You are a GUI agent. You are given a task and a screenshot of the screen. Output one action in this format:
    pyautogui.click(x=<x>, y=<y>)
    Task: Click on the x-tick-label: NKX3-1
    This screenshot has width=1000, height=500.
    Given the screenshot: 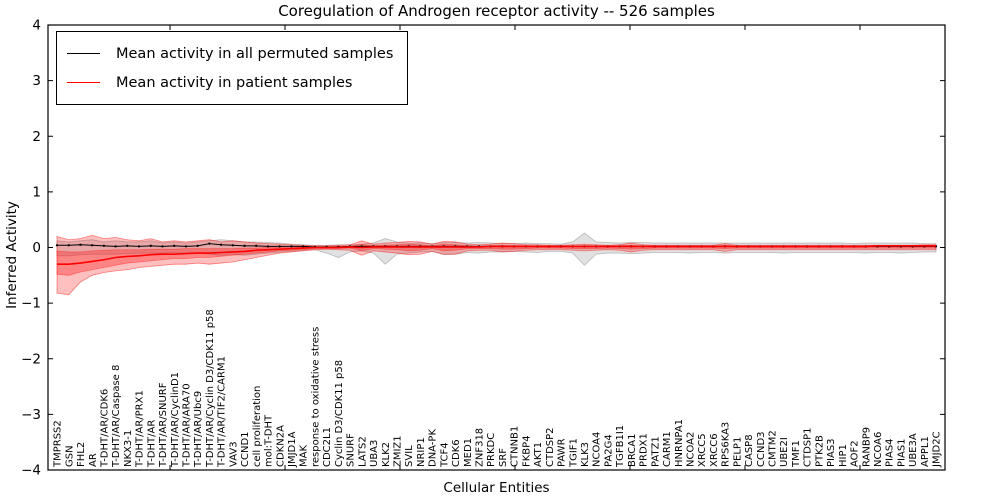 What is the action you would take?
    pyautogui.click(x=128, y=448)
    